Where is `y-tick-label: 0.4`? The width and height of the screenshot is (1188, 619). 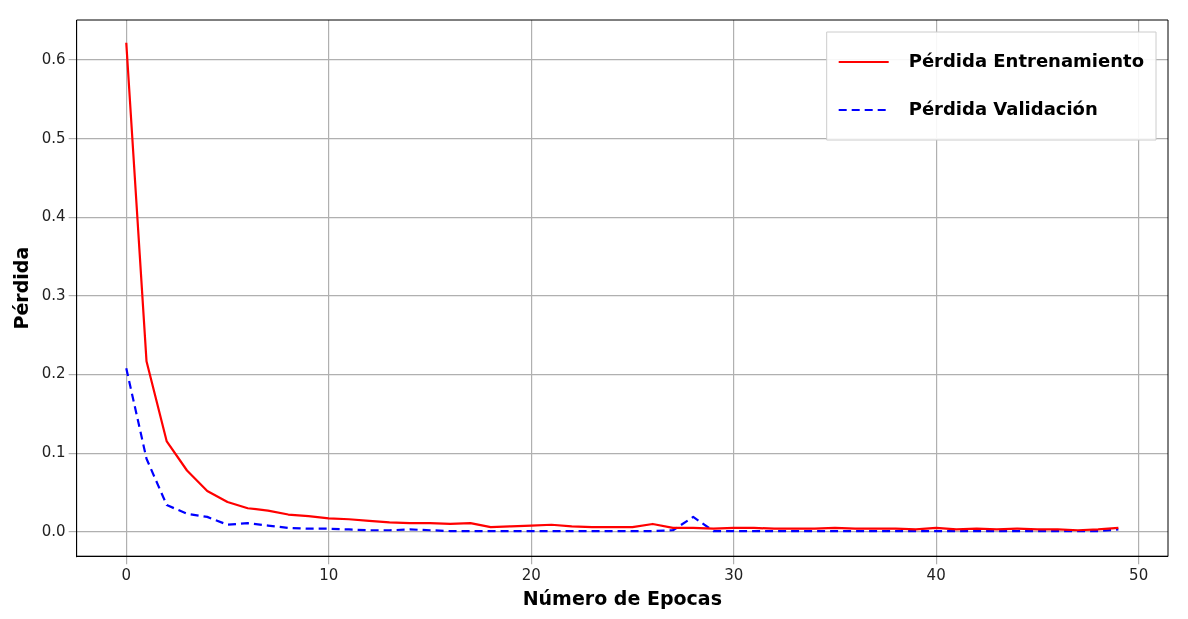
y-tick-label: 0.4 is located at coordinates (53, 216).